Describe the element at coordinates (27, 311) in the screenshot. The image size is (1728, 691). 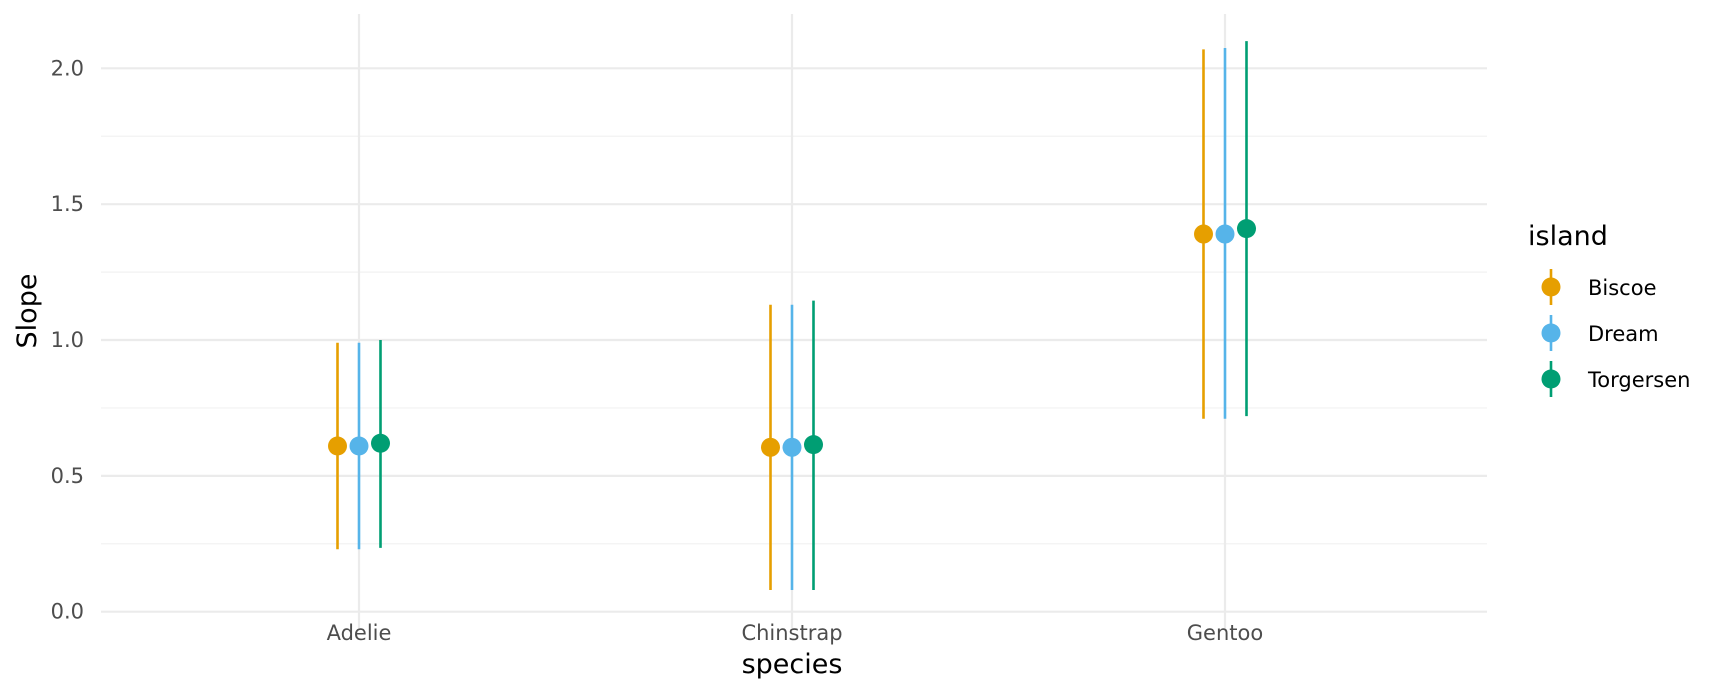
I see `y-axis-title: Slope` at that location.